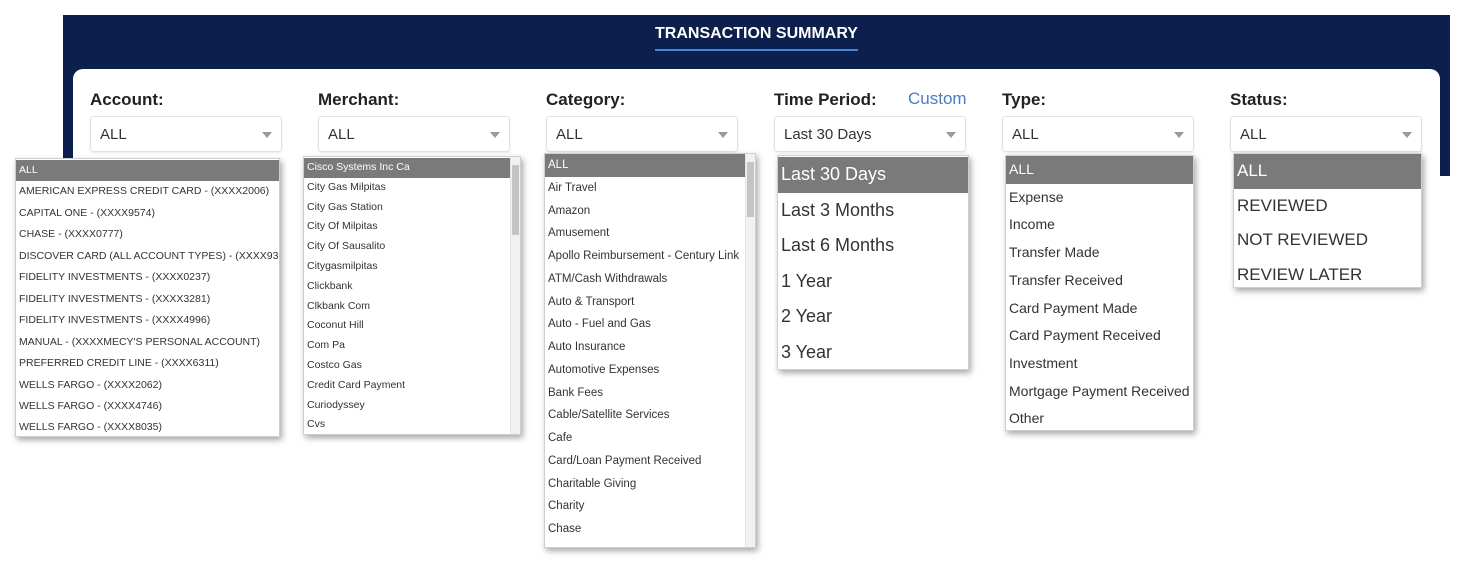 This screenshot has height=566, width=1460. Describe the element at coordinates (838, 245) in the screenshot. I see `dropdown-option: Last 6 Months` at that location.